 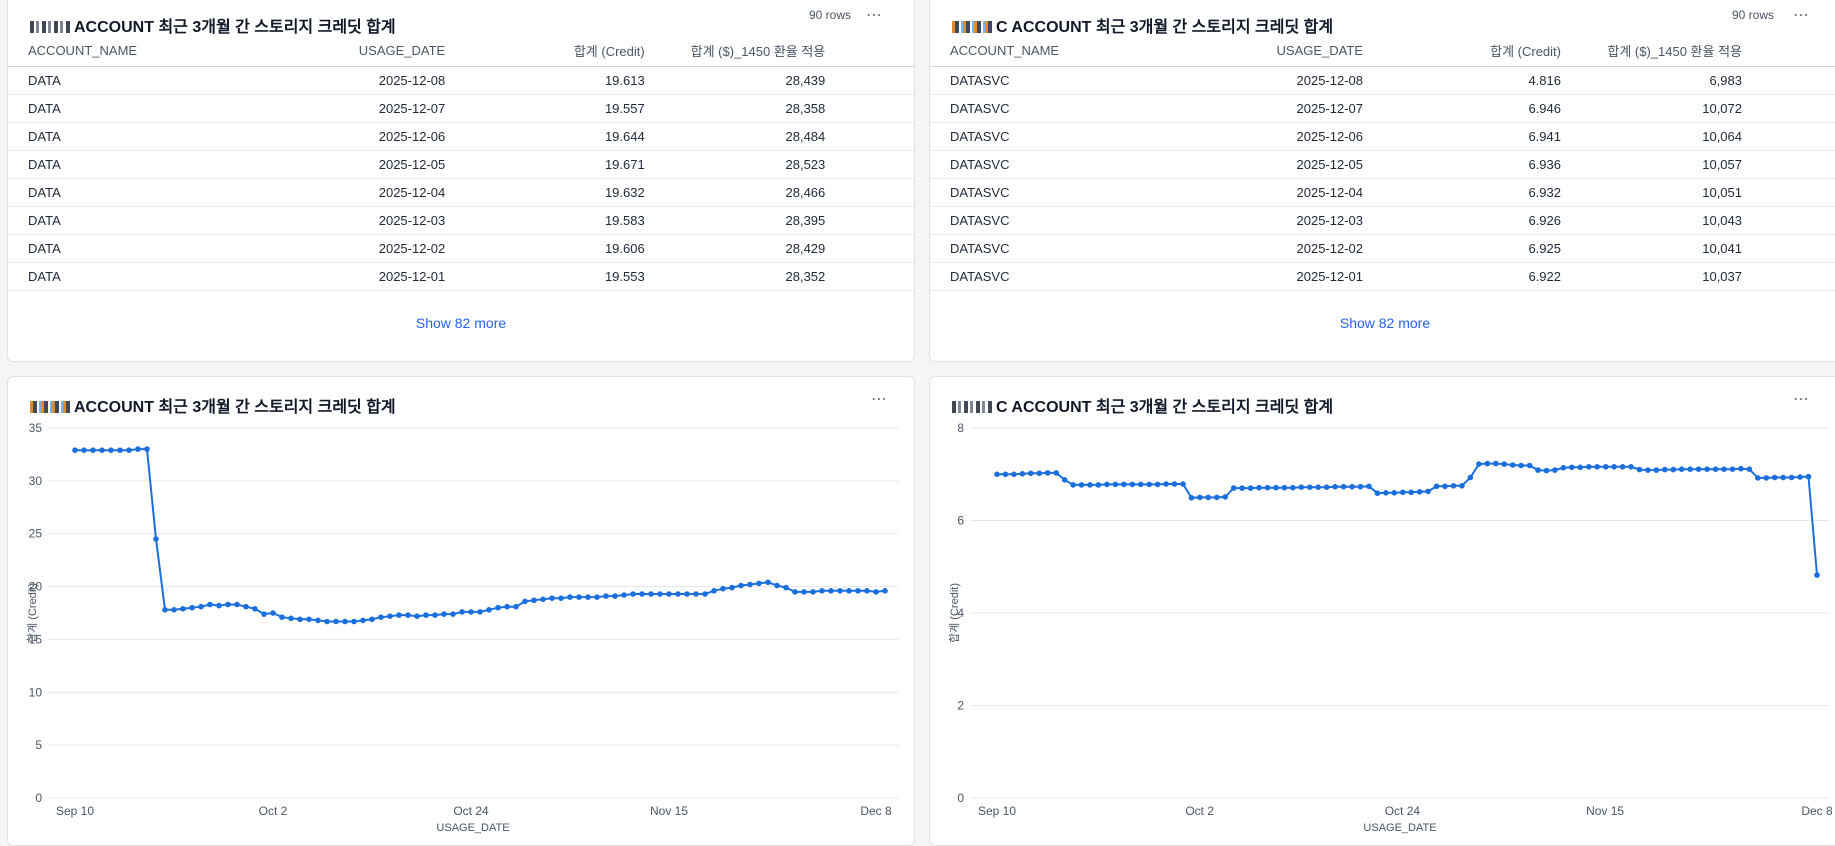 I want to click on series-line, so click(x=1407, y=519).